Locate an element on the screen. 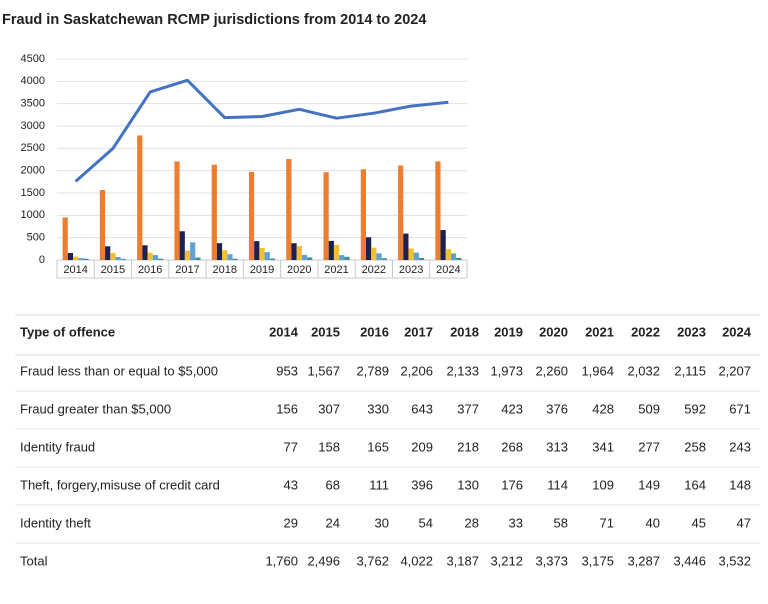  x-tick-label: 2019 is located at coordinates (262, 270).